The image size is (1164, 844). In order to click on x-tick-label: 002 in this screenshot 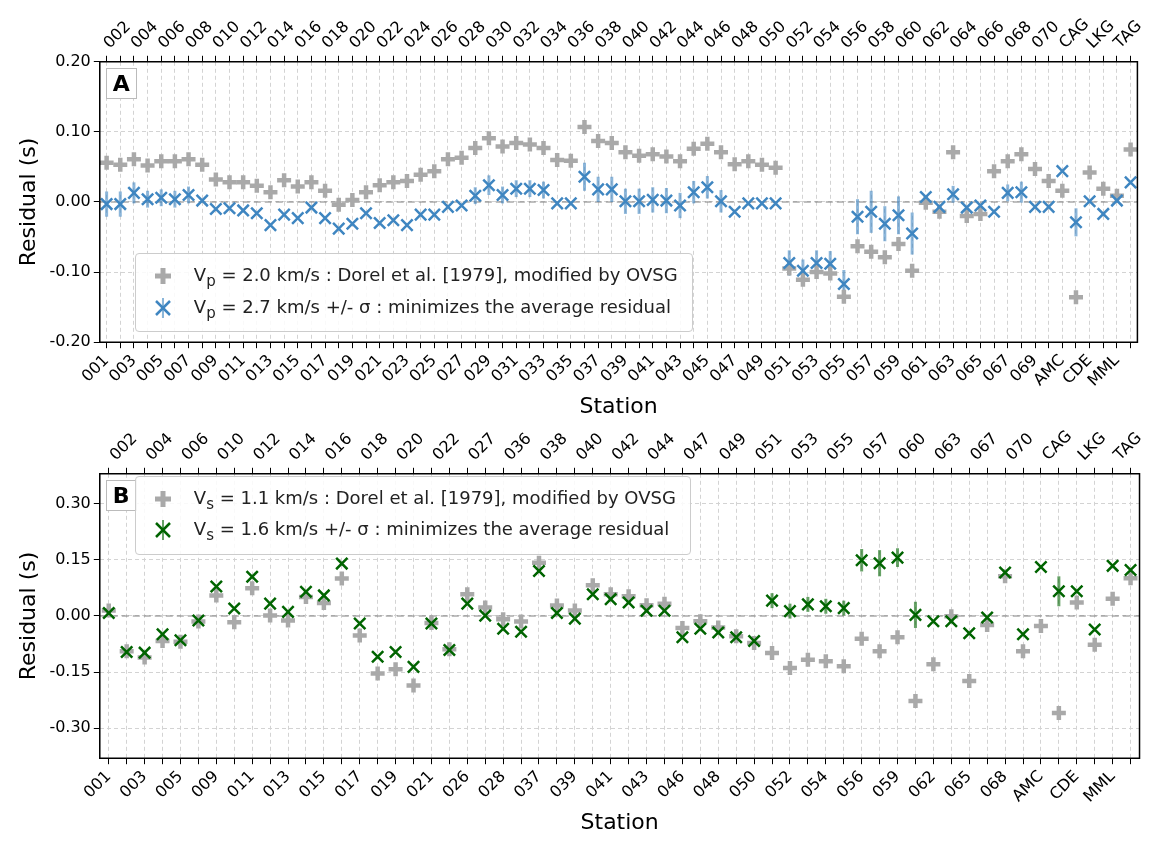, I will do `click(123, 446)`.